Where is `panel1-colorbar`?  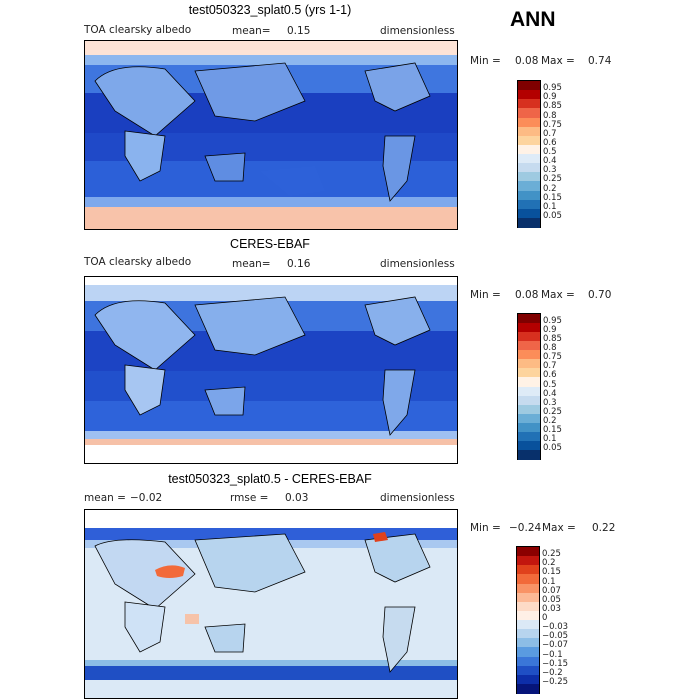
panel1-colorbar is located at coordinates (529, 154).